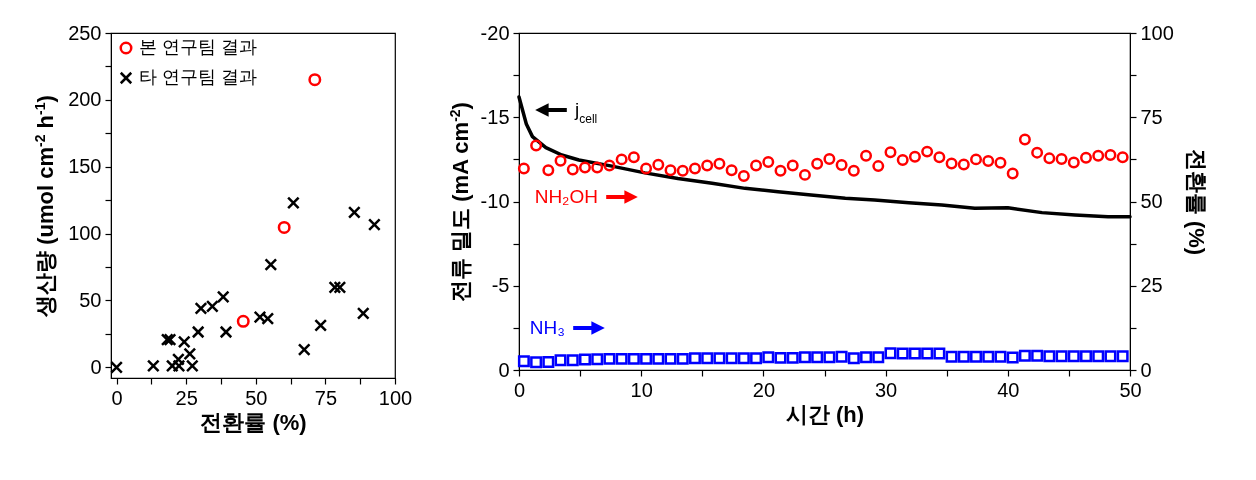 The width and height of the screenshot is (1256, 480). What do you see at coordinates (641, 389) in the screenshot?
I see `x-tick-label: 10` at bounding box center [641, 389].